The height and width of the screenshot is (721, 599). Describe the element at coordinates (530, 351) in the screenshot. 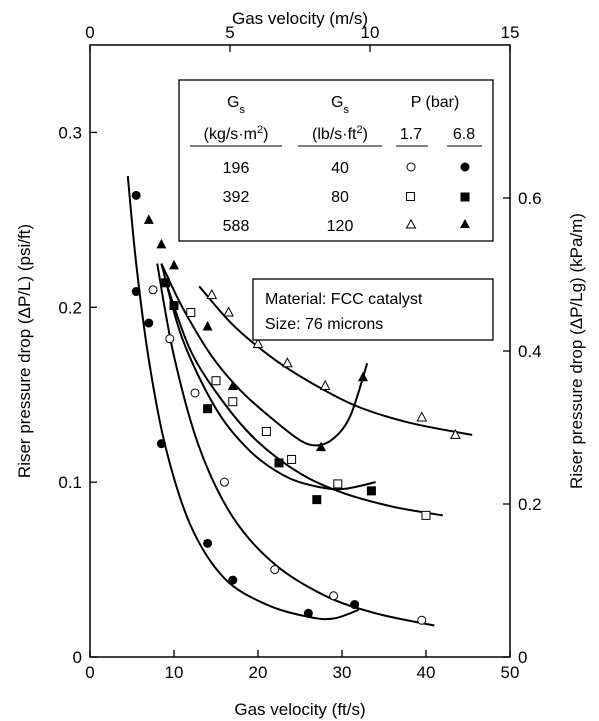

I see `y-right-tick-label: 0.4` at that location.